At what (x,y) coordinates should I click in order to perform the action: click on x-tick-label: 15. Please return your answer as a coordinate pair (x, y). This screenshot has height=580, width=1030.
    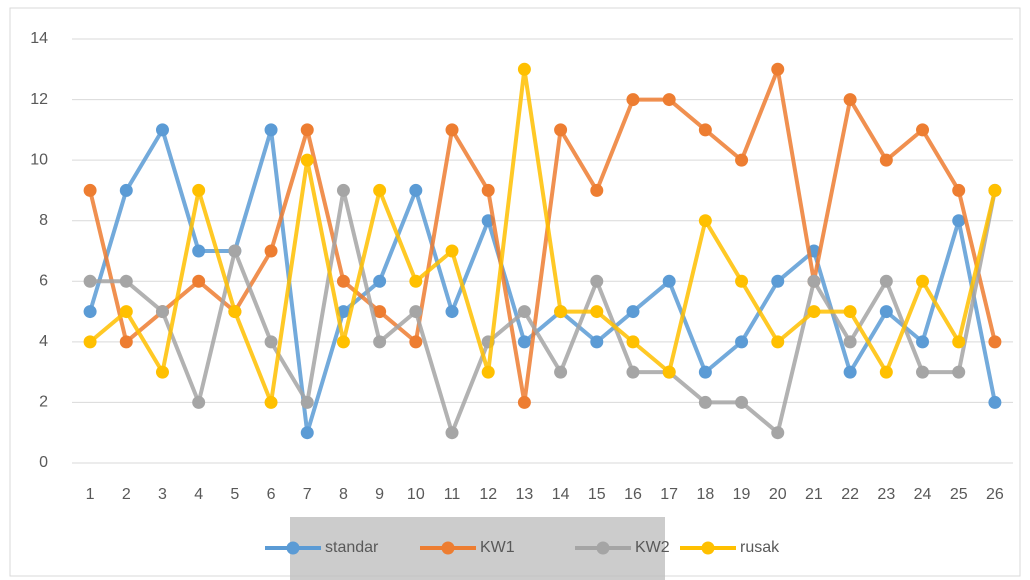
    Looking at the image, I should click on (597, 494).